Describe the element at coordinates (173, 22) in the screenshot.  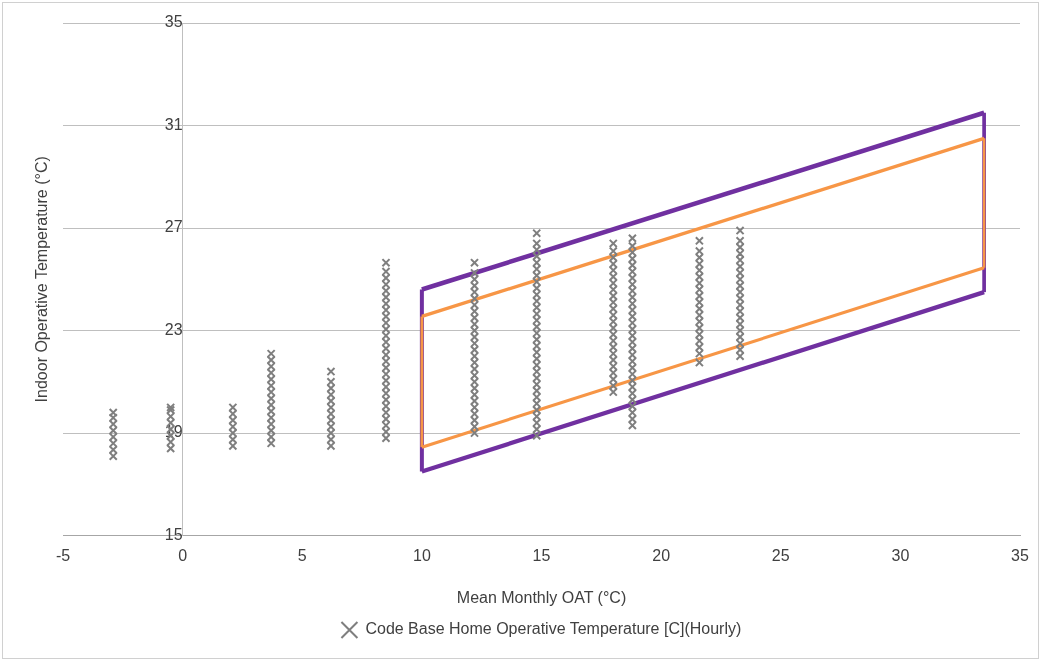
I see `y-tick-label: 35` at that location.